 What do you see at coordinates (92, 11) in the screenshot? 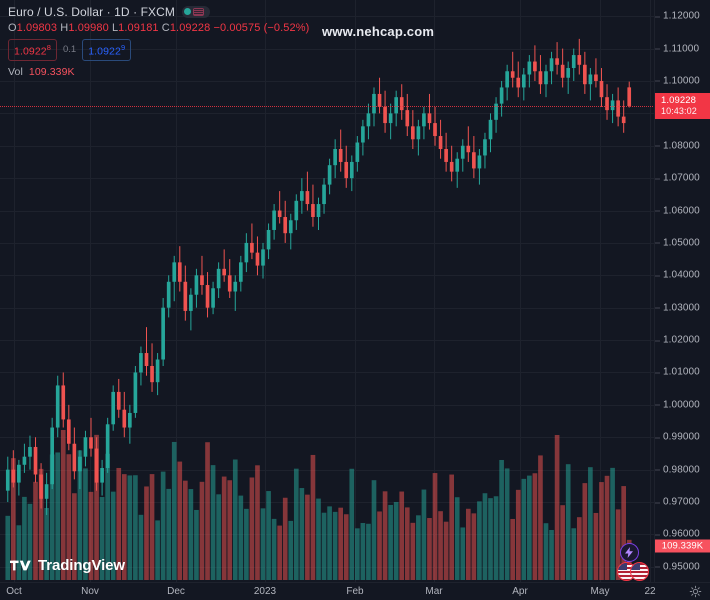
I see `symbol-title: Euro / U.S. Dollar · 1D · FXCM` at bounding box center [92, 11].